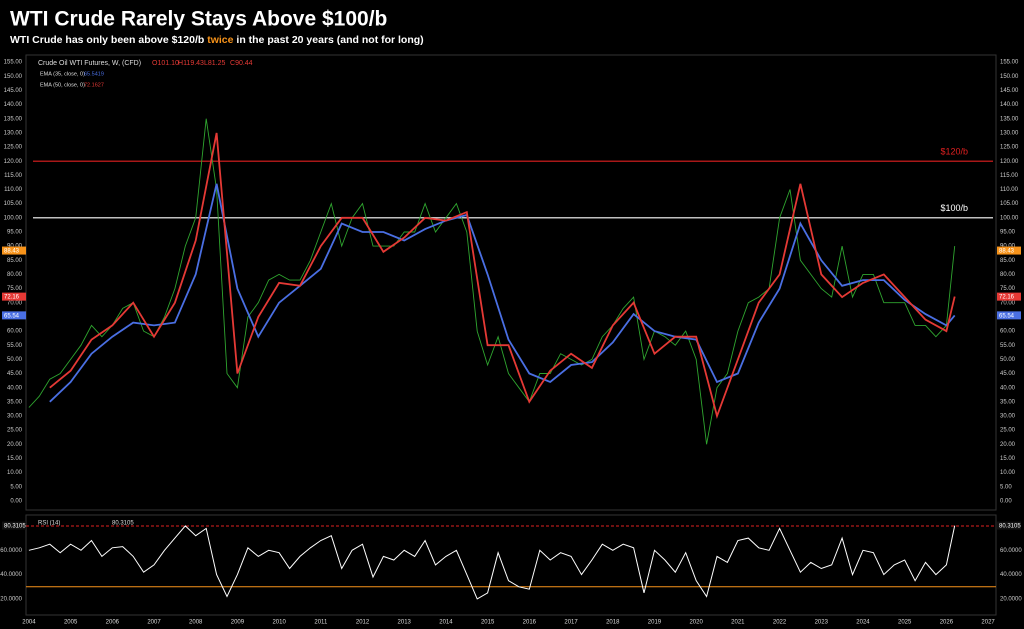 This screenshot has width=1024, height=629. Describe the element at coordinates (1009, 218) in the screenshot. I see `y-tick-label-right: 100.00` at that location.